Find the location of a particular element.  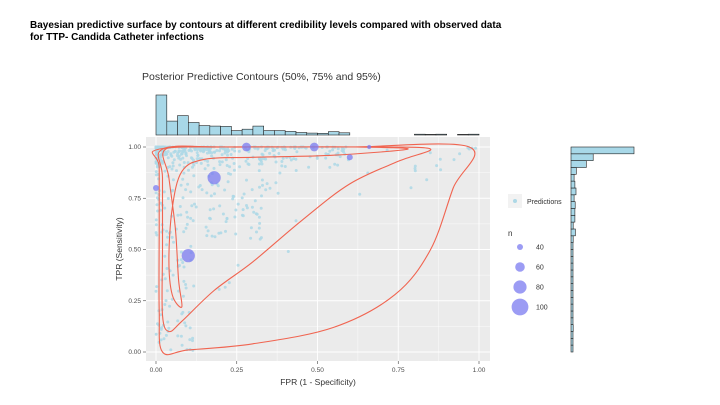

legend-size-label: 40 is located at coordinates (540, 248).